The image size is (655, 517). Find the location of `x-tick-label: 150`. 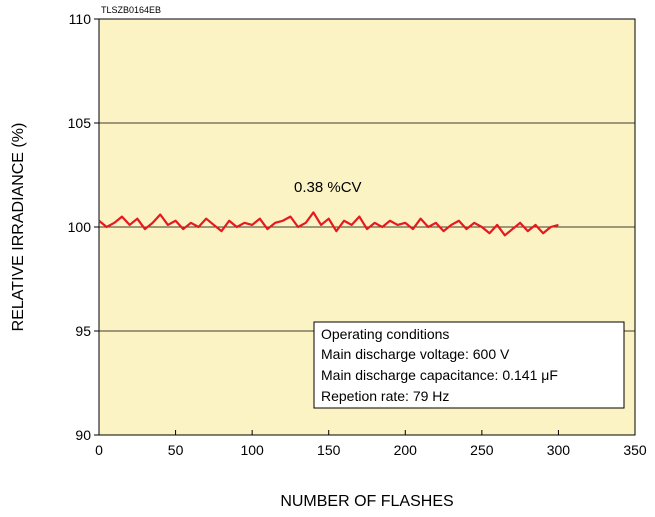

x-tick-label: 150 is located at coordinates (329, 450).